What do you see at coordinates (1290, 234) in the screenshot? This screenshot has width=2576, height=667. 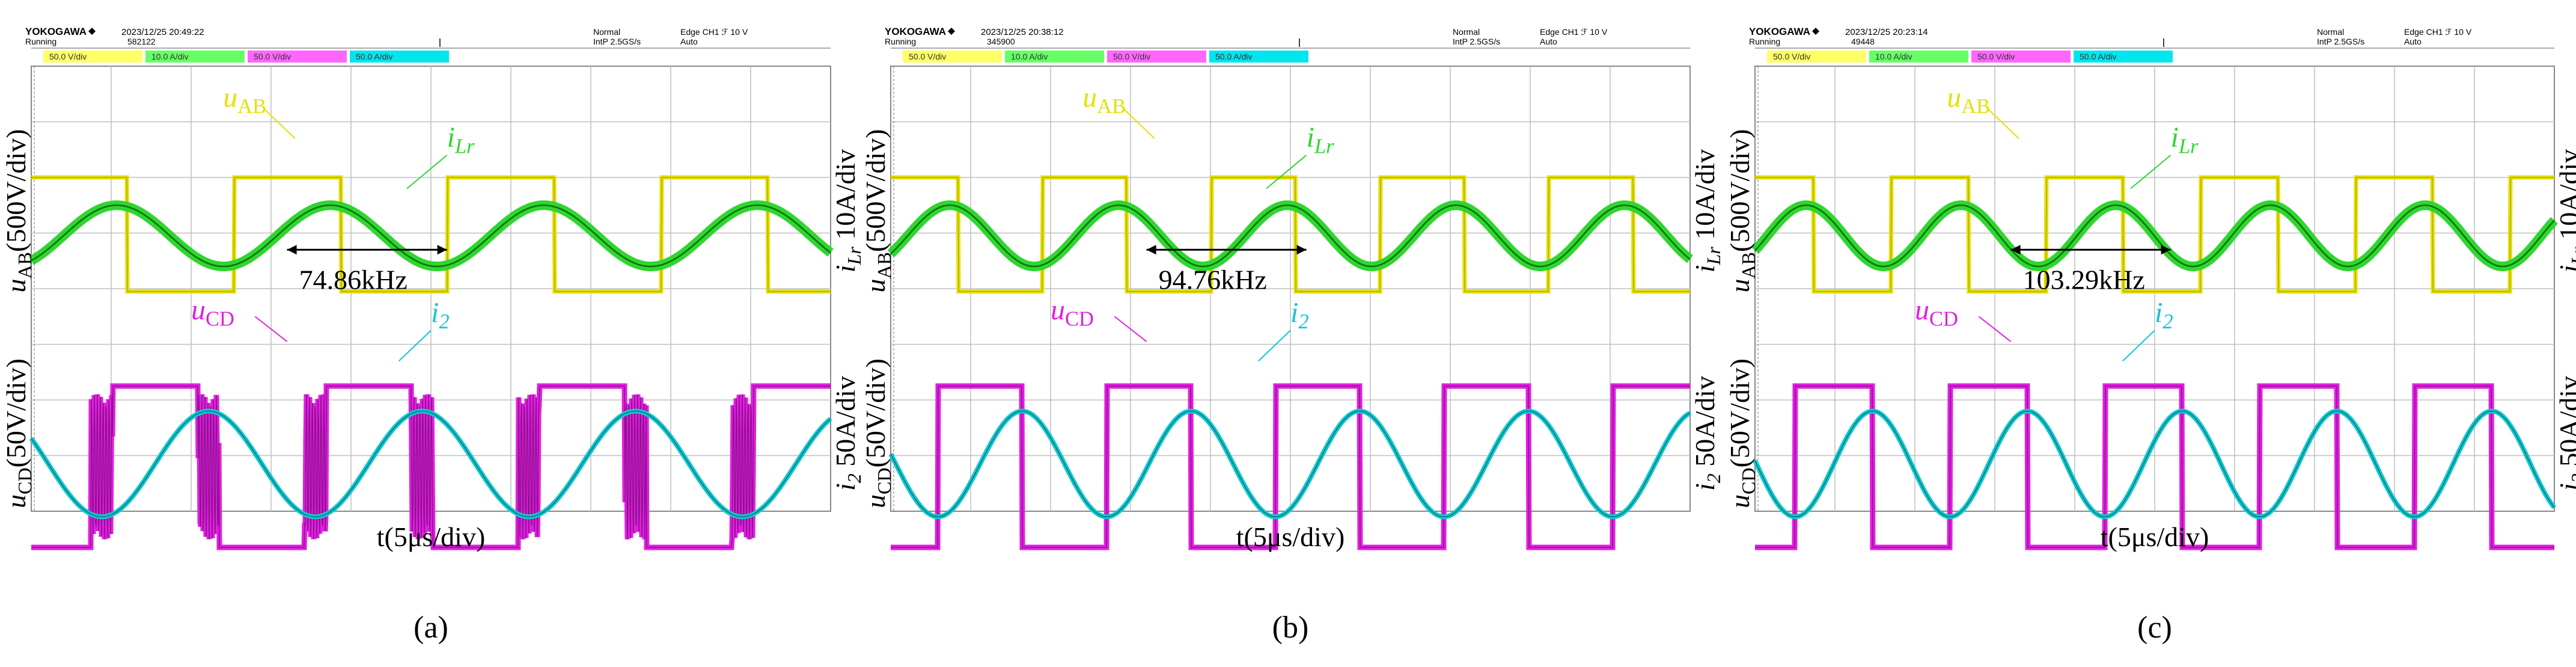 I see `uab-trace-core` at bounding box center [1290, 234].